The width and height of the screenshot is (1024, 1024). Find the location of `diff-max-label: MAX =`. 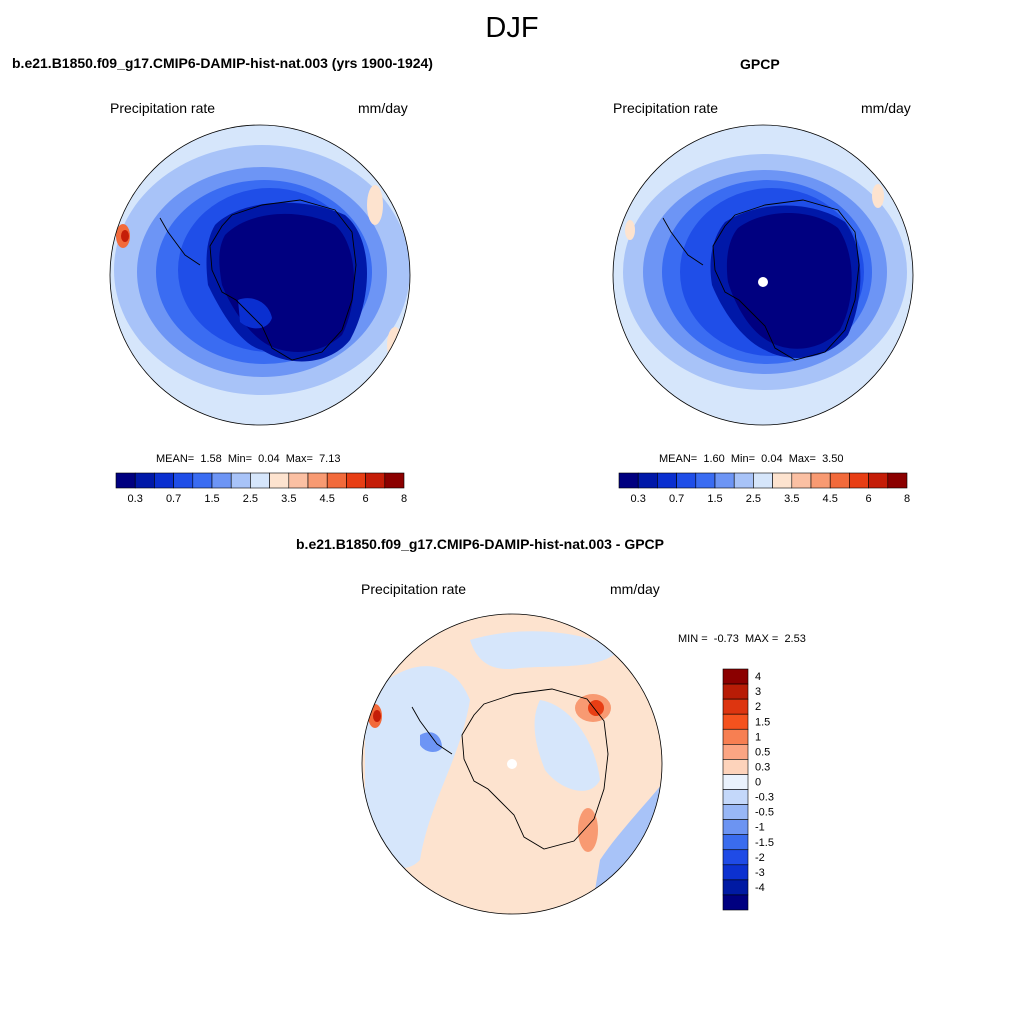

diff-max-label: MAX = is located at coordinates (761, 639).